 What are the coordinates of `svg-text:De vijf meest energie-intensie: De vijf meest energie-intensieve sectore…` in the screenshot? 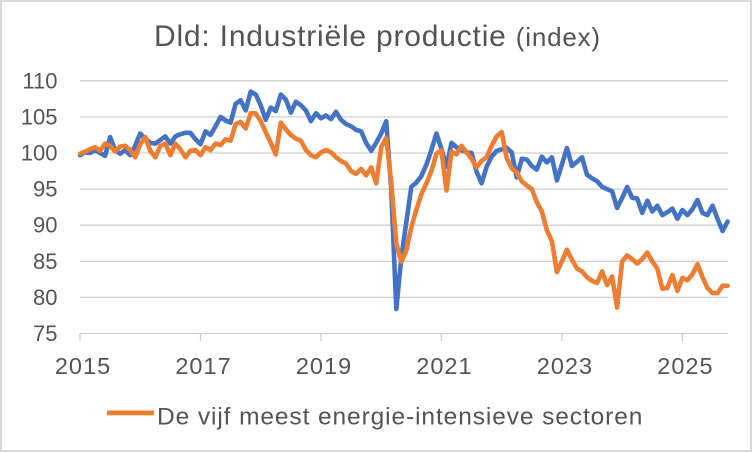 It's located at (400, 417).